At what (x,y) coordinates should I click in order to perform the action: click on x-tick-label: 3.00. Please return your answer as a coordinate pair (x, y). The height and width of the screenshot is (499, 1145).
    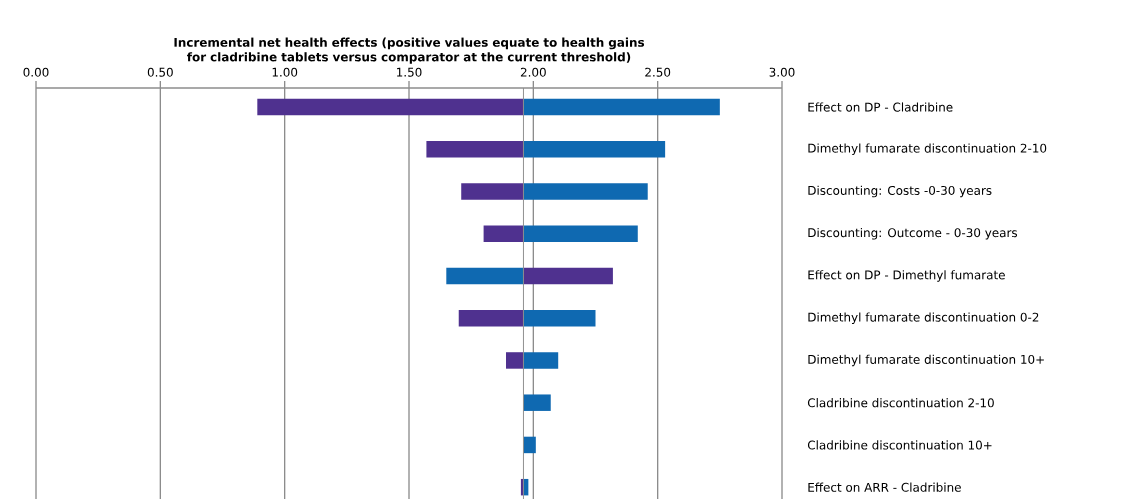
    Looking at the image, I should click on (782, 72).